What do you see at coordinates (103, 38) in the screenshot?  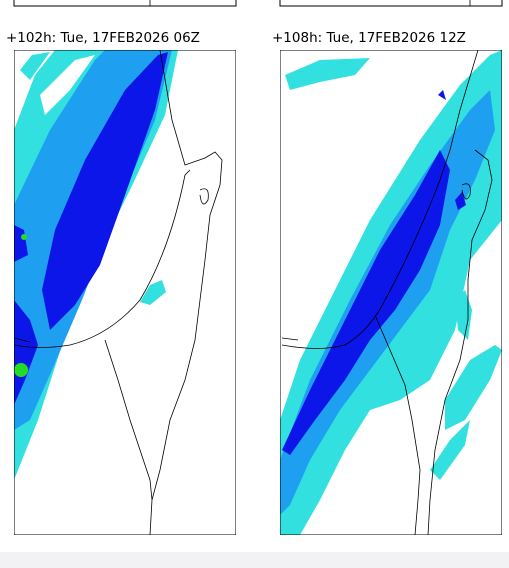 I see `panel-title: +102h: Tue, 17FEB2026 06Z` at bounding box center [103, 38].